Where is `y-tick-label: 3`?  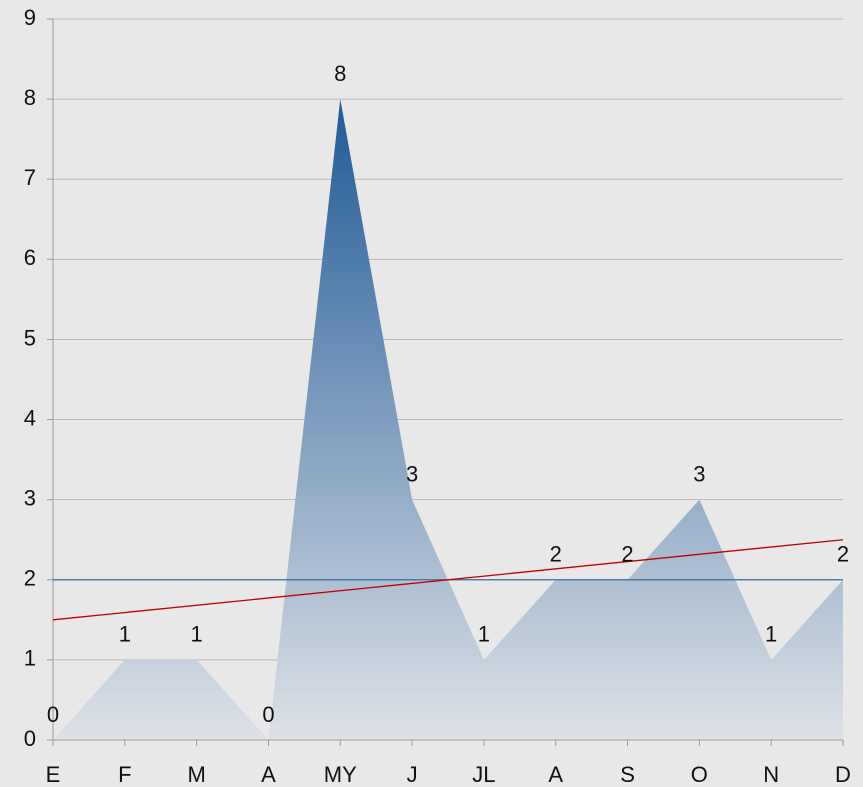
y-tick-label: 3 is located at coordinates (30, 497).